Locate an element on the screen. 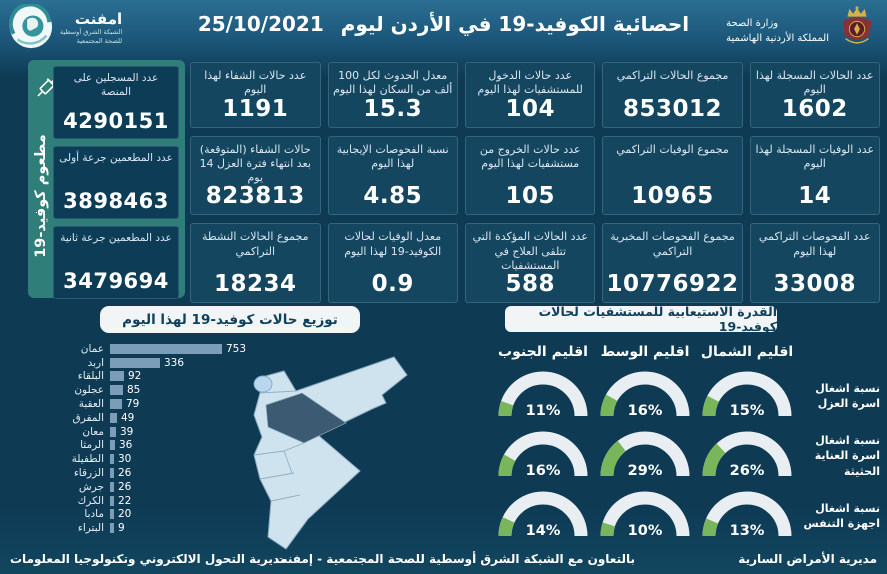 Image resolution: width=887 pixels, height=574 pixels. bar-label: مادبا is located at coordinates (94, 514).